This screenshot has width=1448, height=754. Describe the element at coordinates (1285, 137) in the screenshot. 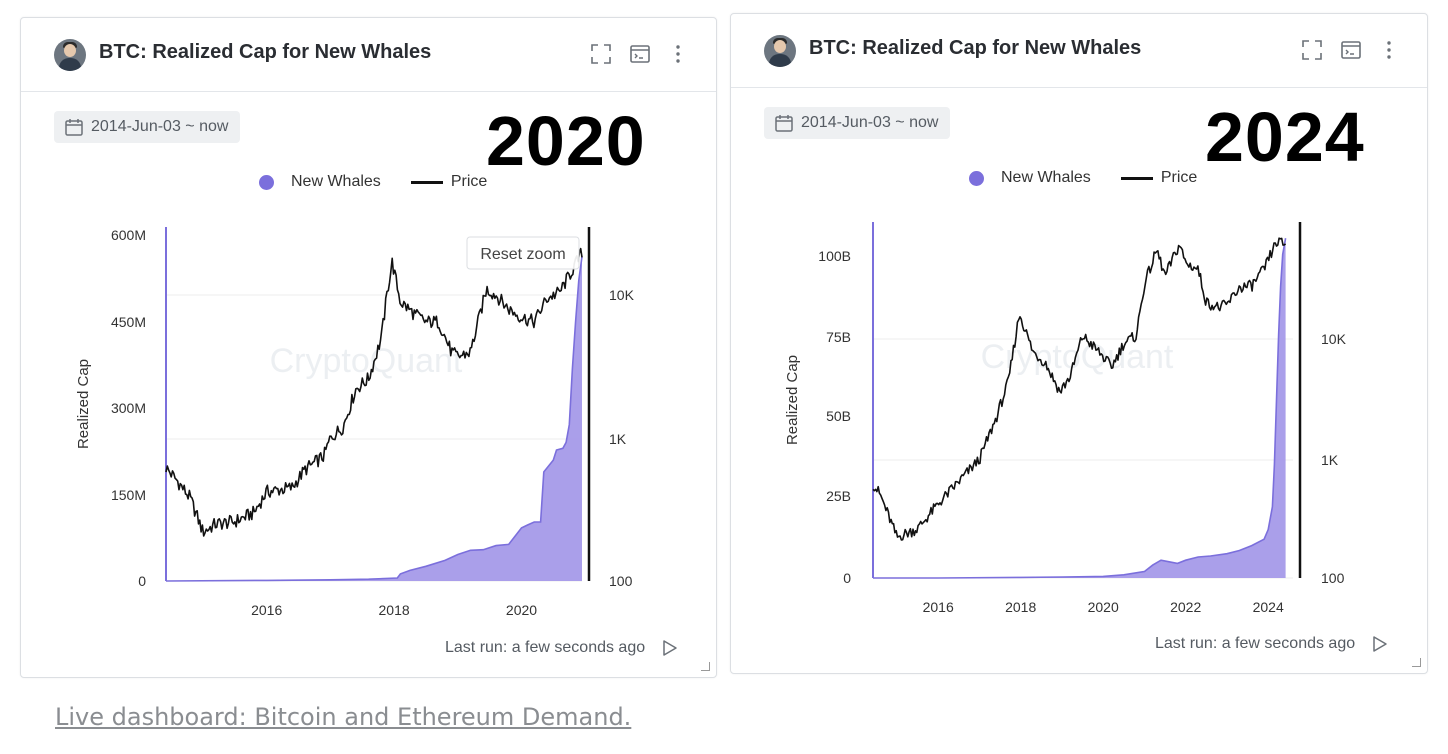

I see `year-label: 2024` at that location.